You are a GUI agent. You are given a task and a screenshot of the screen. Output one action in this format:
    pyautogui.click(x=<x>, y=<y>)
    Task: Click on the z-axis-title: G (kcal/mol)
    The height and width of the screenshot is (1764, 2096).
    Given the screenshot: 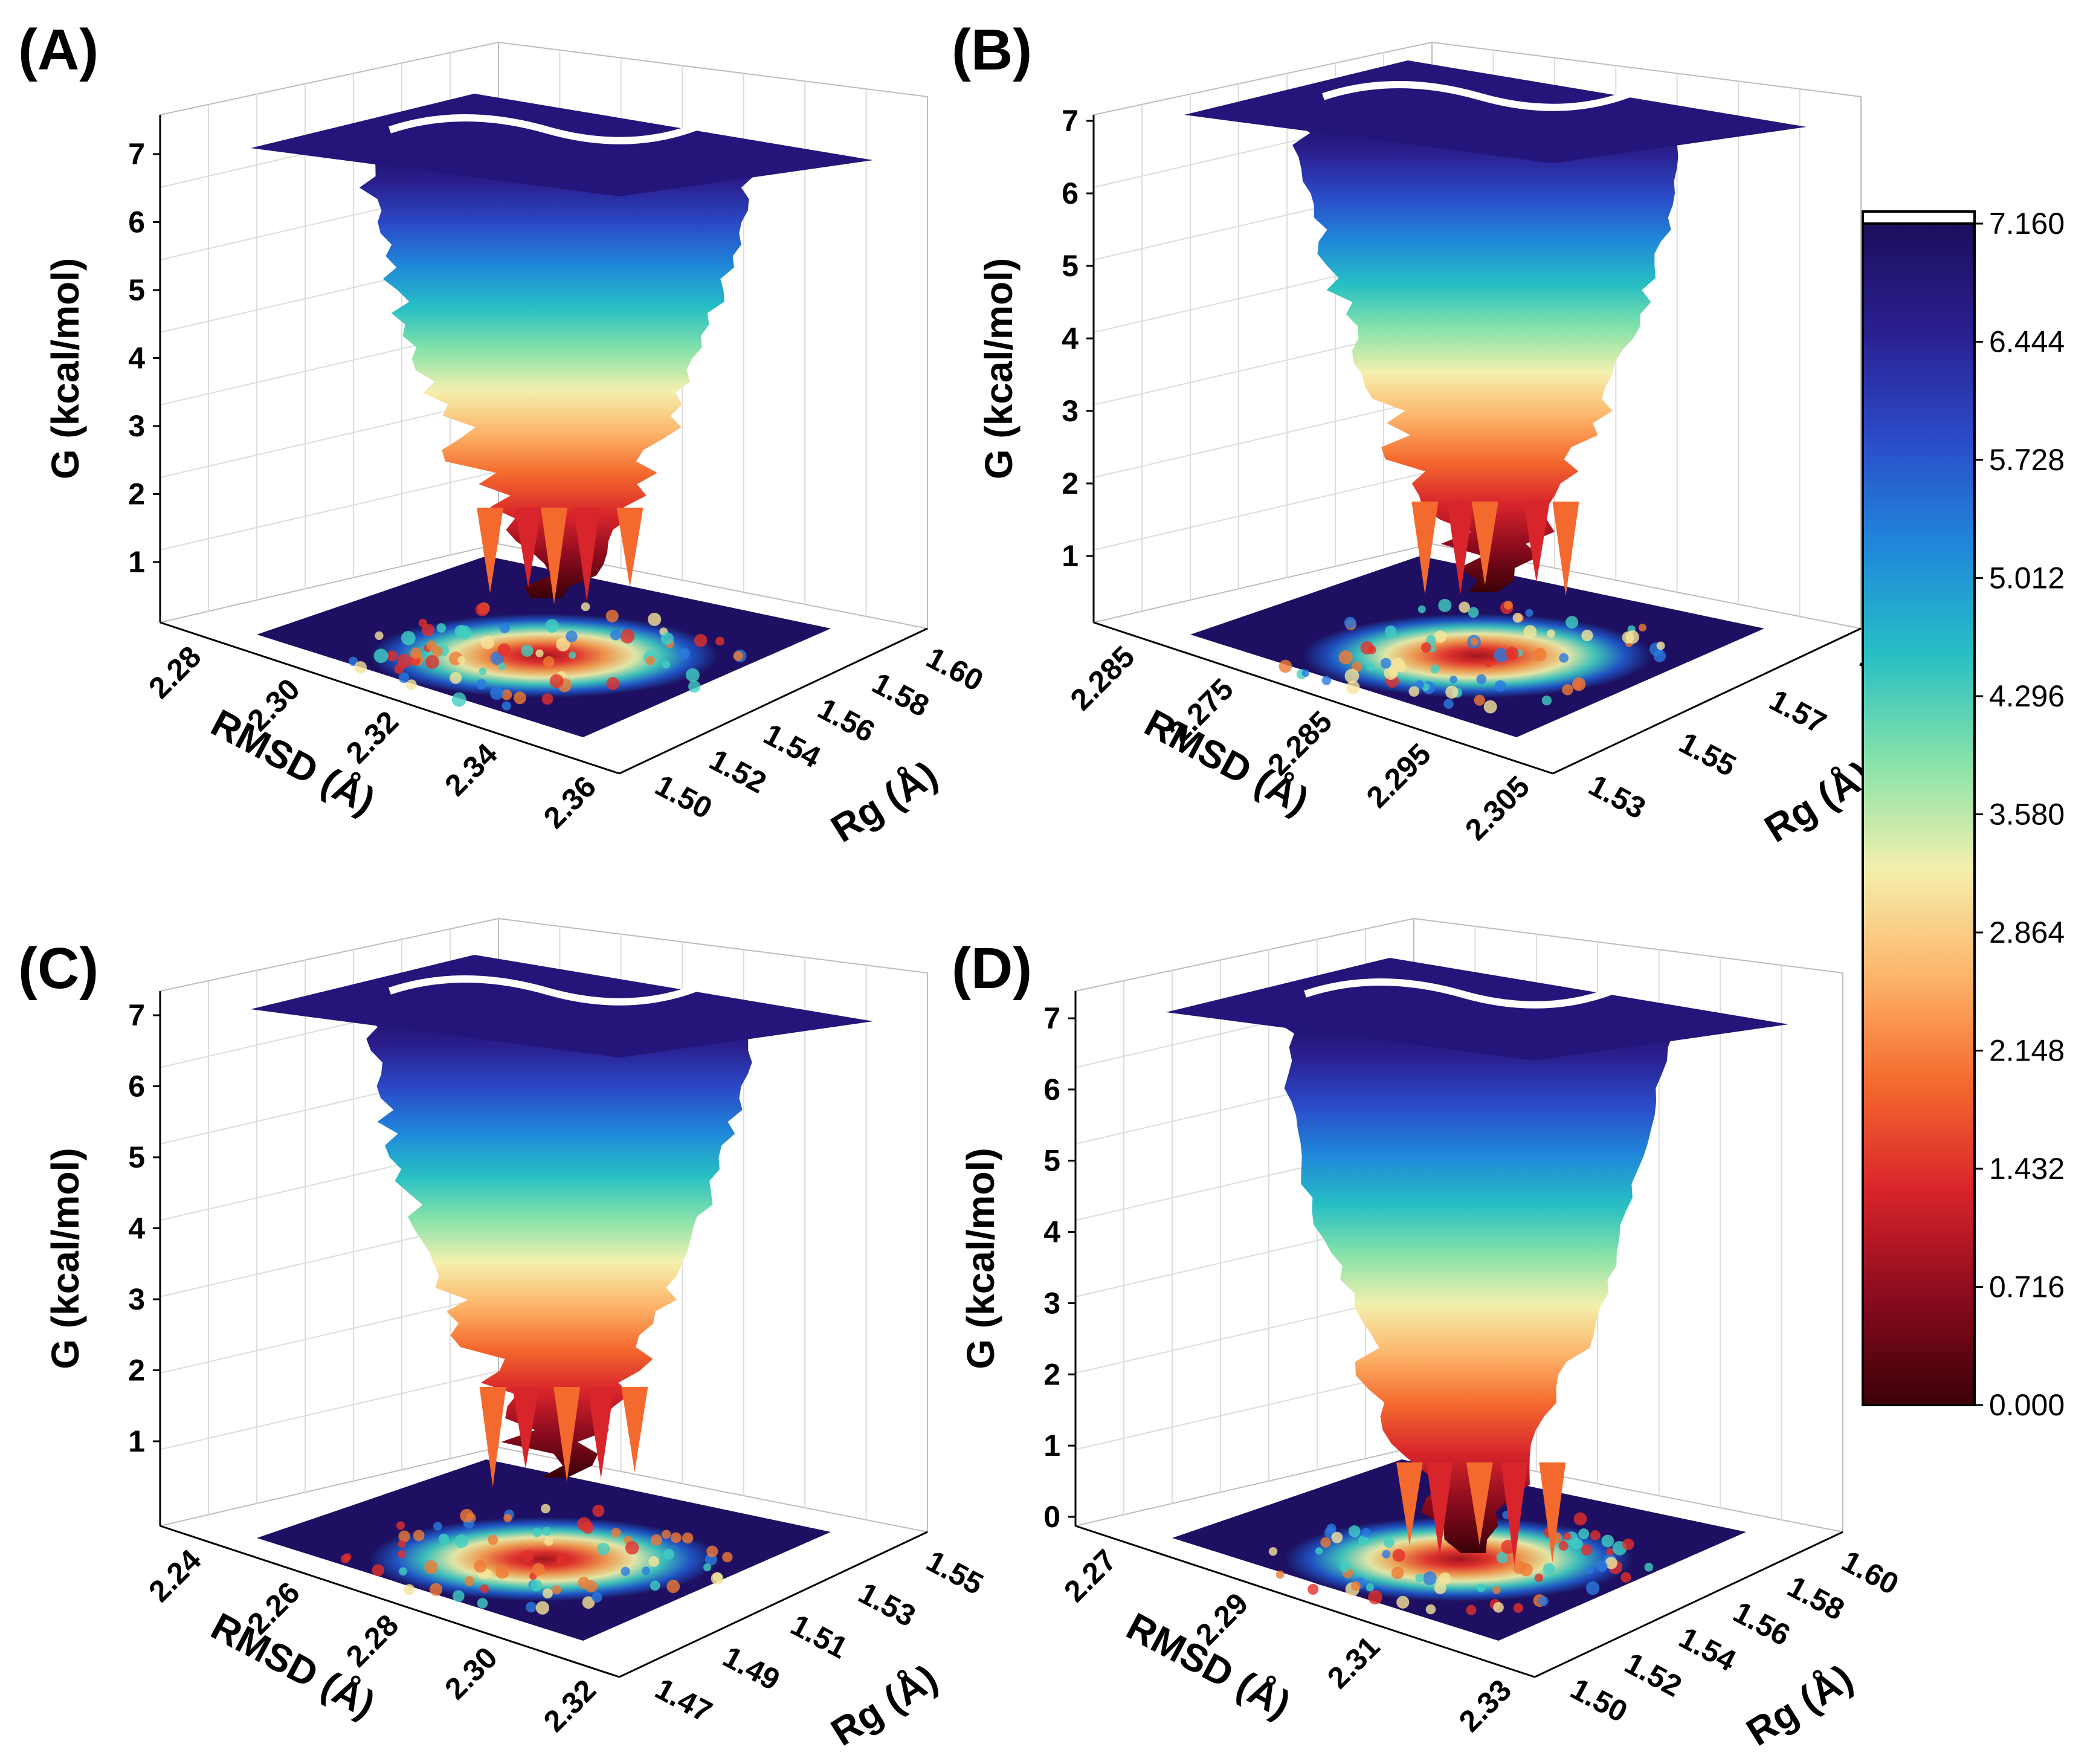 What is the action you would take?
    pyautogui.click(x=999, y=368)
    